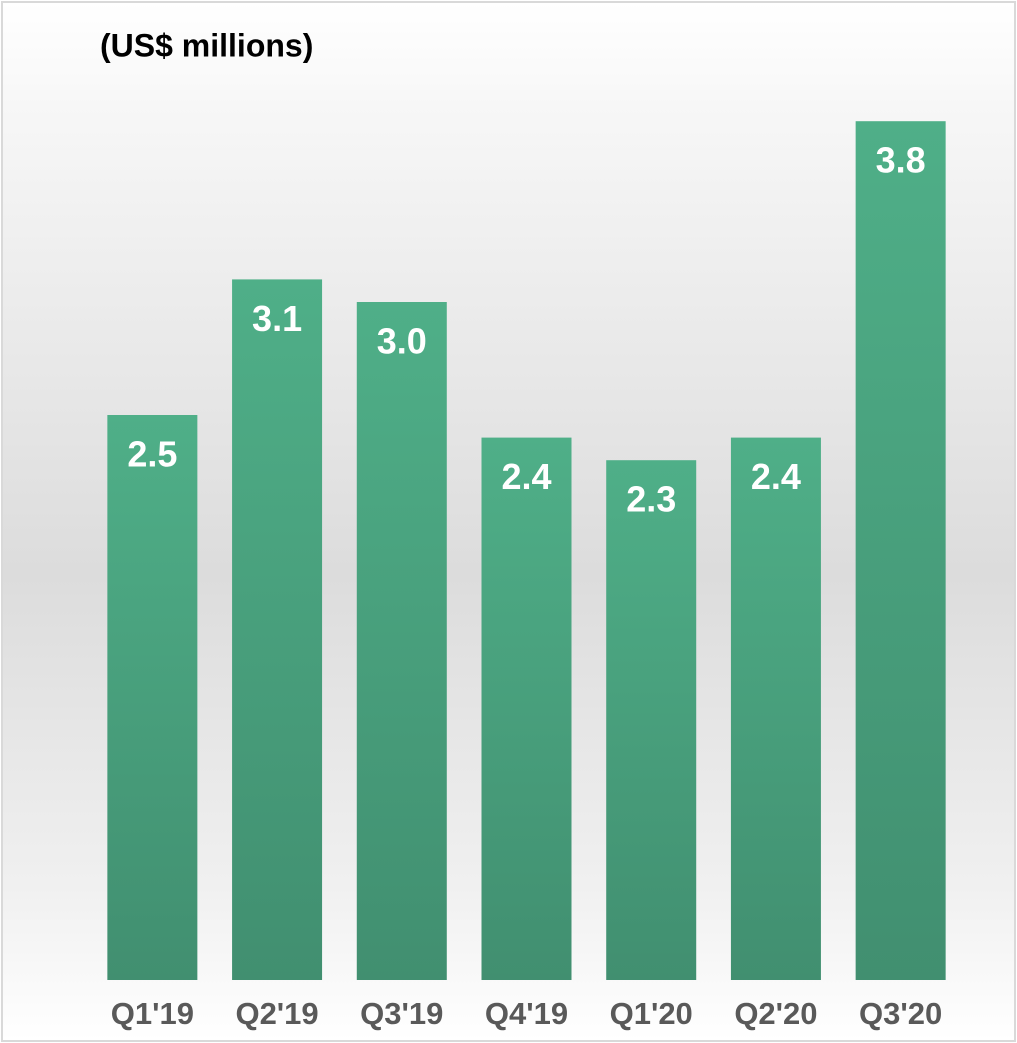 The height and width of the screenshot is (1043, 1017). Describe the element at coordinates (206, 45) in the screenshot. I see `chart-title: (US$ millions)` at that location.